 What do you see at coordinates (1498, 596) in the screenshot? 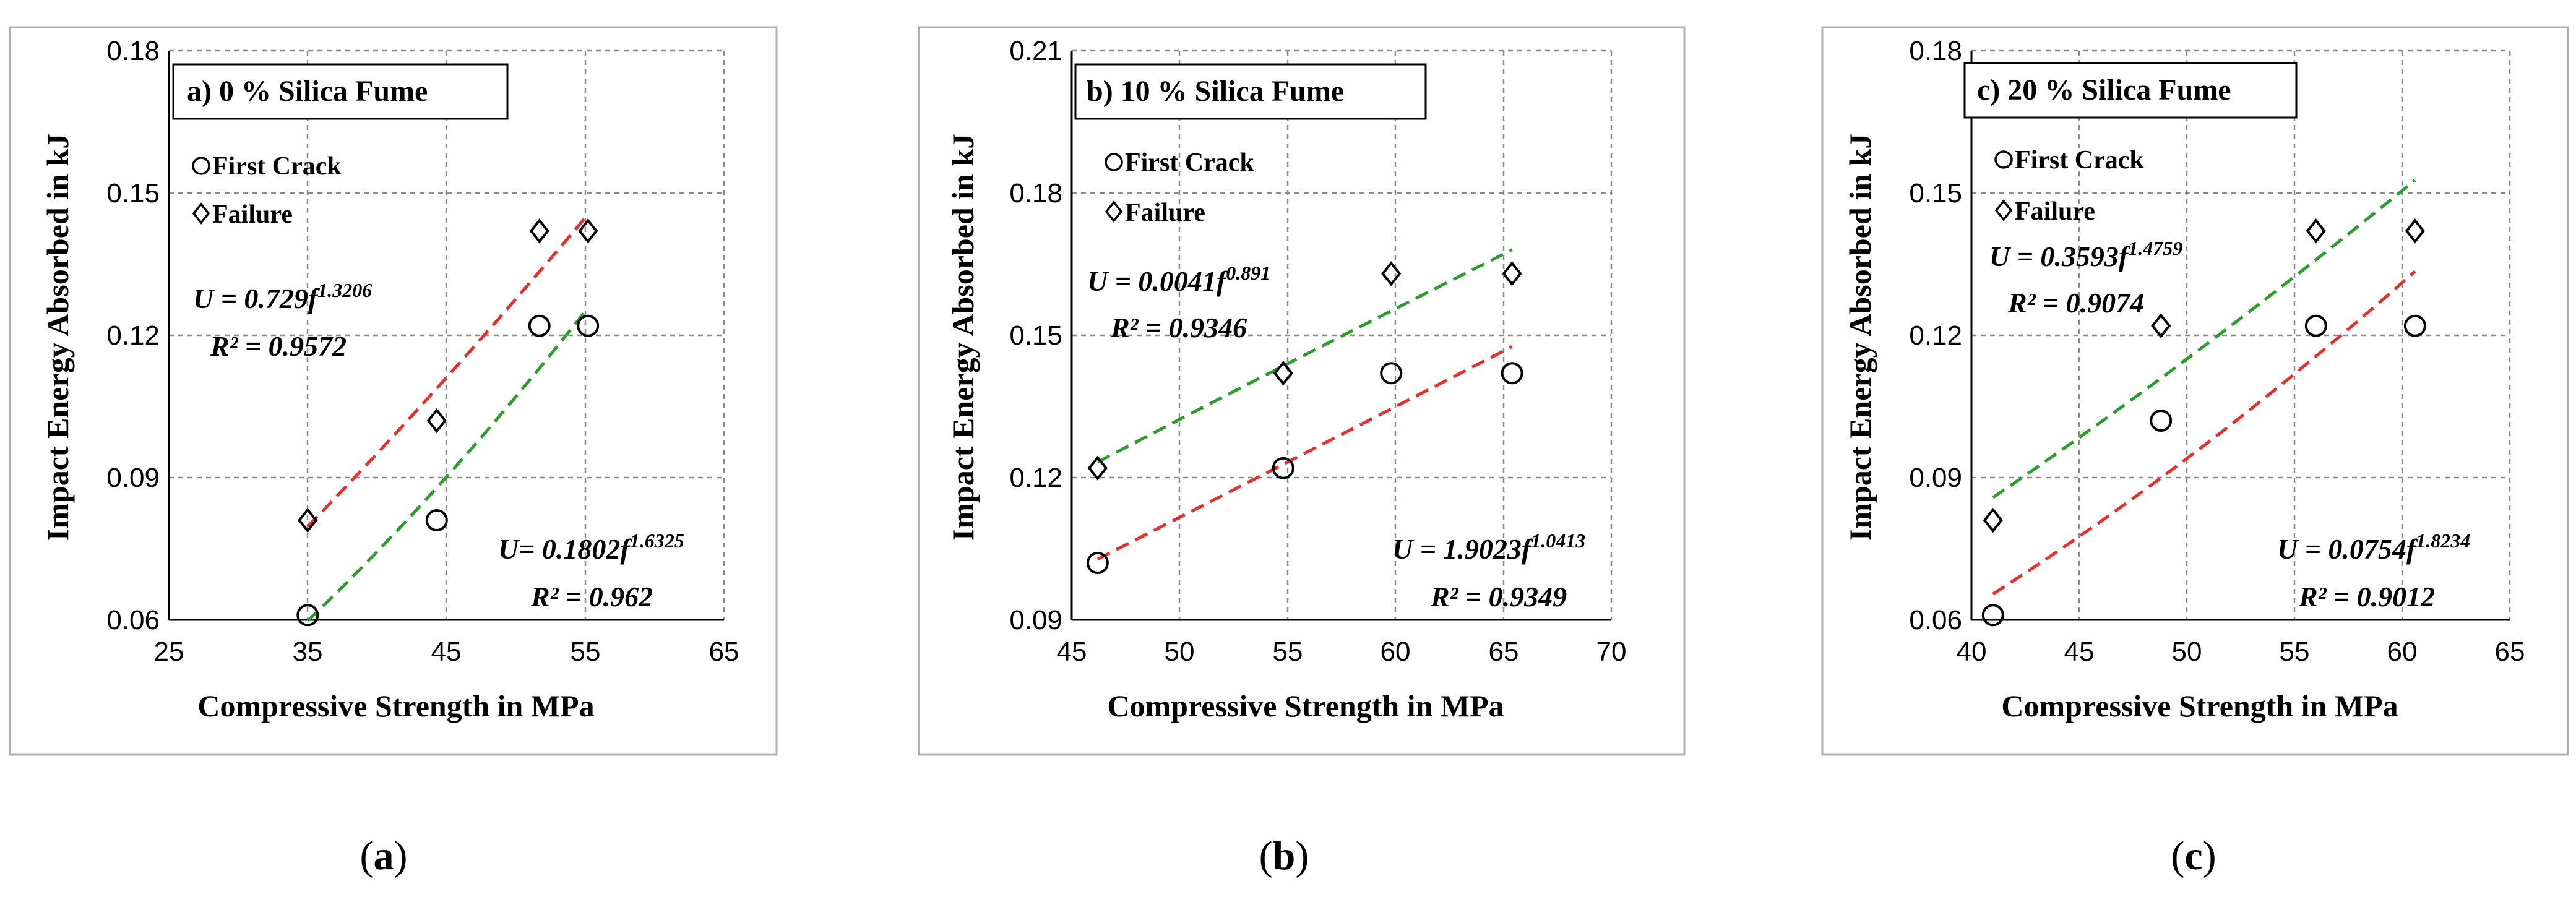
I see `panel-b-first-crack-r2: R² = 0.9349` at bounding box center [1498, 596].